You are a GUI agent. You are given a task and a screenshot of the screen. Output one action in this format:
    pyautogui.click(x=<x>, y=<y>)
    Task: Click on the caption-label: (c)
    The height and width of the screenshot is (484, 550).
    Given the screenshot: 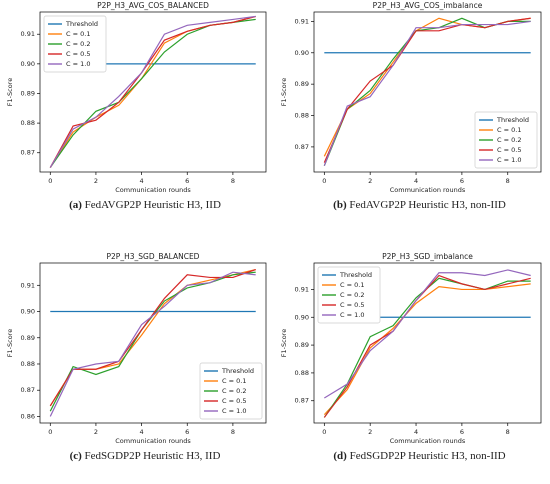 What is the action you would take?
    pyautogui.click(x=76, y=456)
    